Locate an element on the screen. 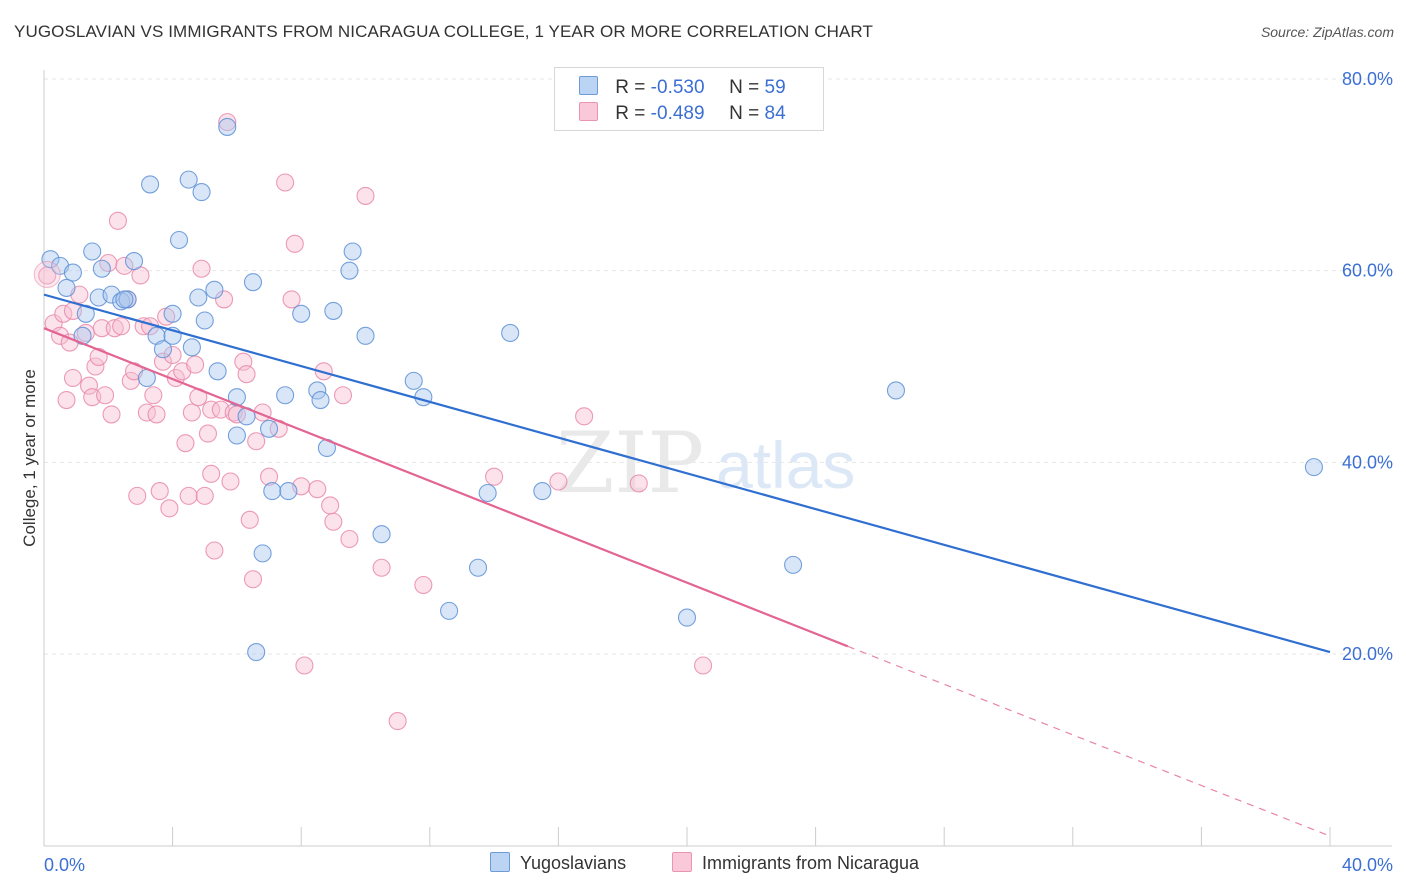  x-tick-label: 0.0% is located at coordinates (64, 865).